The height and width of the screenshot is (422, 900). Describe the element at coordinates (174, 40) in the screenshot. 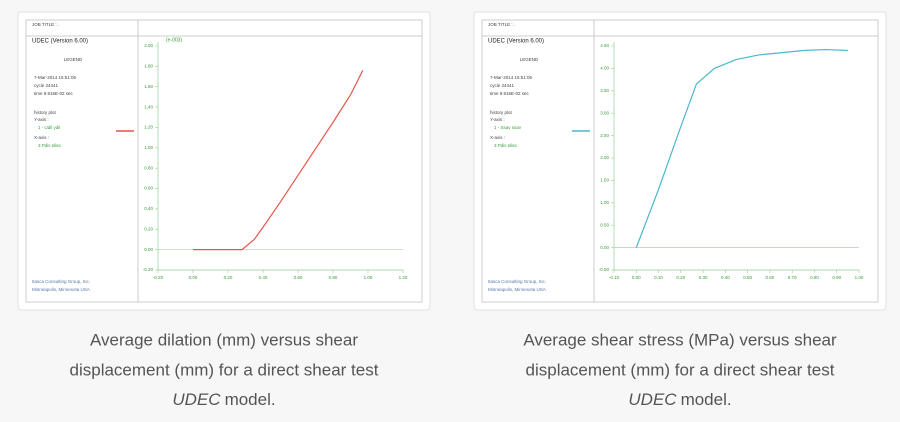

I see `y-unit-label: (e-003)` at that location.